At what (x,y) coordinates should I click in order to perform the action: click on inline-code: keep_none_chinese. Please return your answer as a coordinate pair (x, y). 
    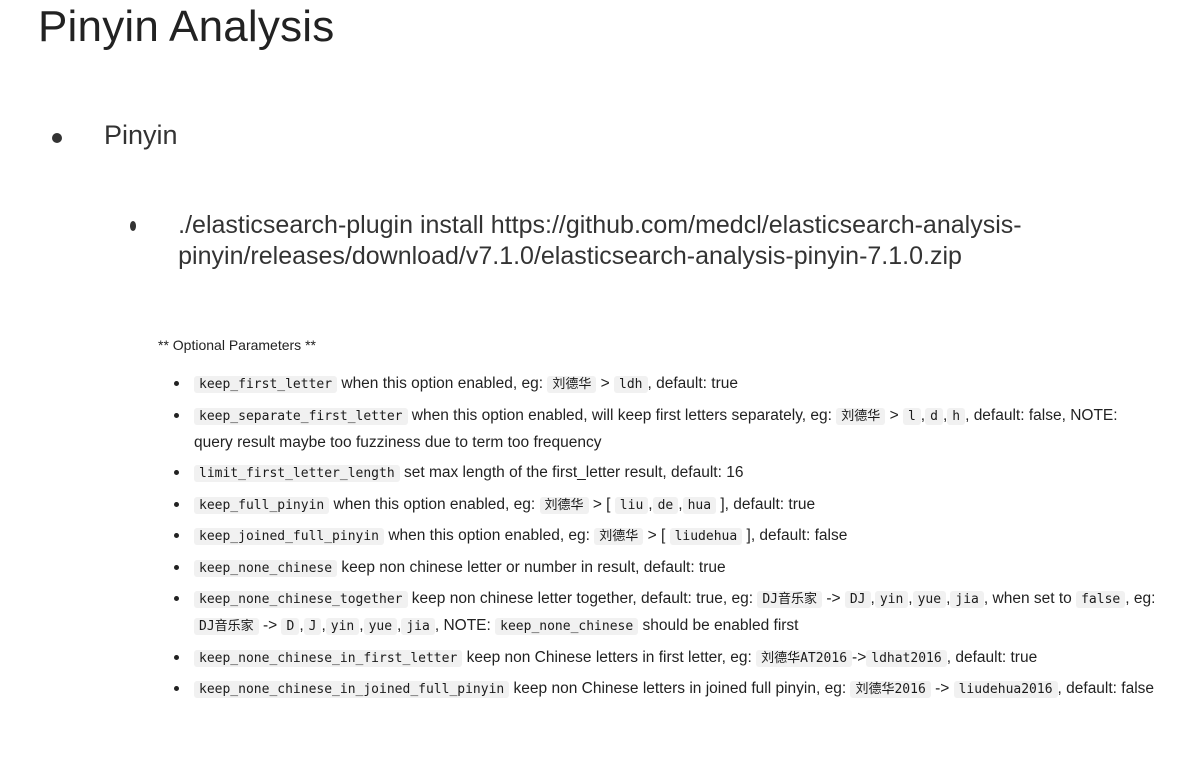
    Looking at the image, I should click on (567, 626).